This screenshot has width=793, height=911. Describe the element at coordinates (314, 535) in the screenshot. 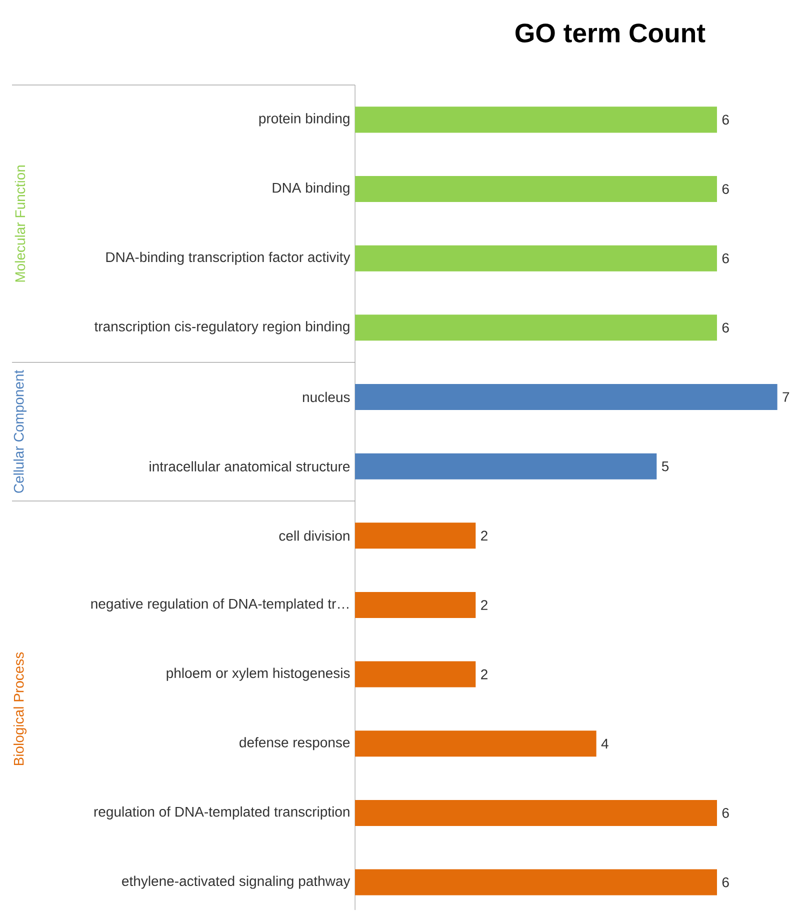

I see `y-tick-label: cell division` at that location.